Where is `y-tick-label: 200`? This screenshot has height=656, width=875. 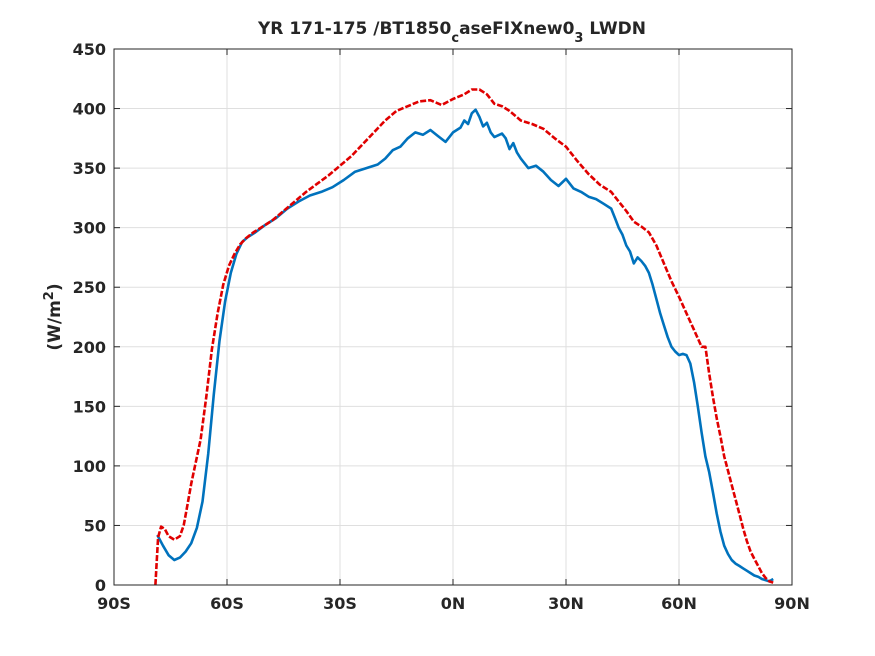 y-tick-label: 200 is located at coordinates (89, 347).